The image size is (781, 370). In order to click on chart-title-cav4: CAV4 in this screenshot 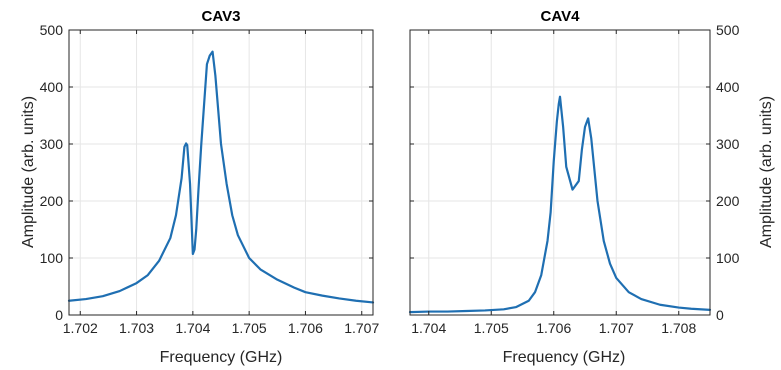, I will do `click(561, 16)`.